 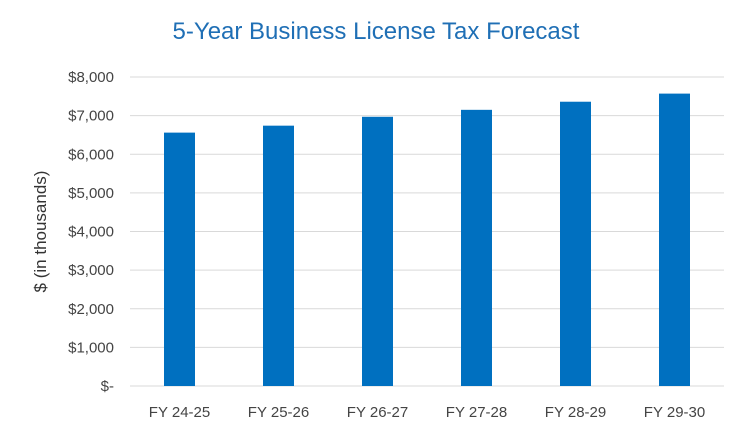 I want to click on y-tick-label: $2,000, so click(x=91, y=309).